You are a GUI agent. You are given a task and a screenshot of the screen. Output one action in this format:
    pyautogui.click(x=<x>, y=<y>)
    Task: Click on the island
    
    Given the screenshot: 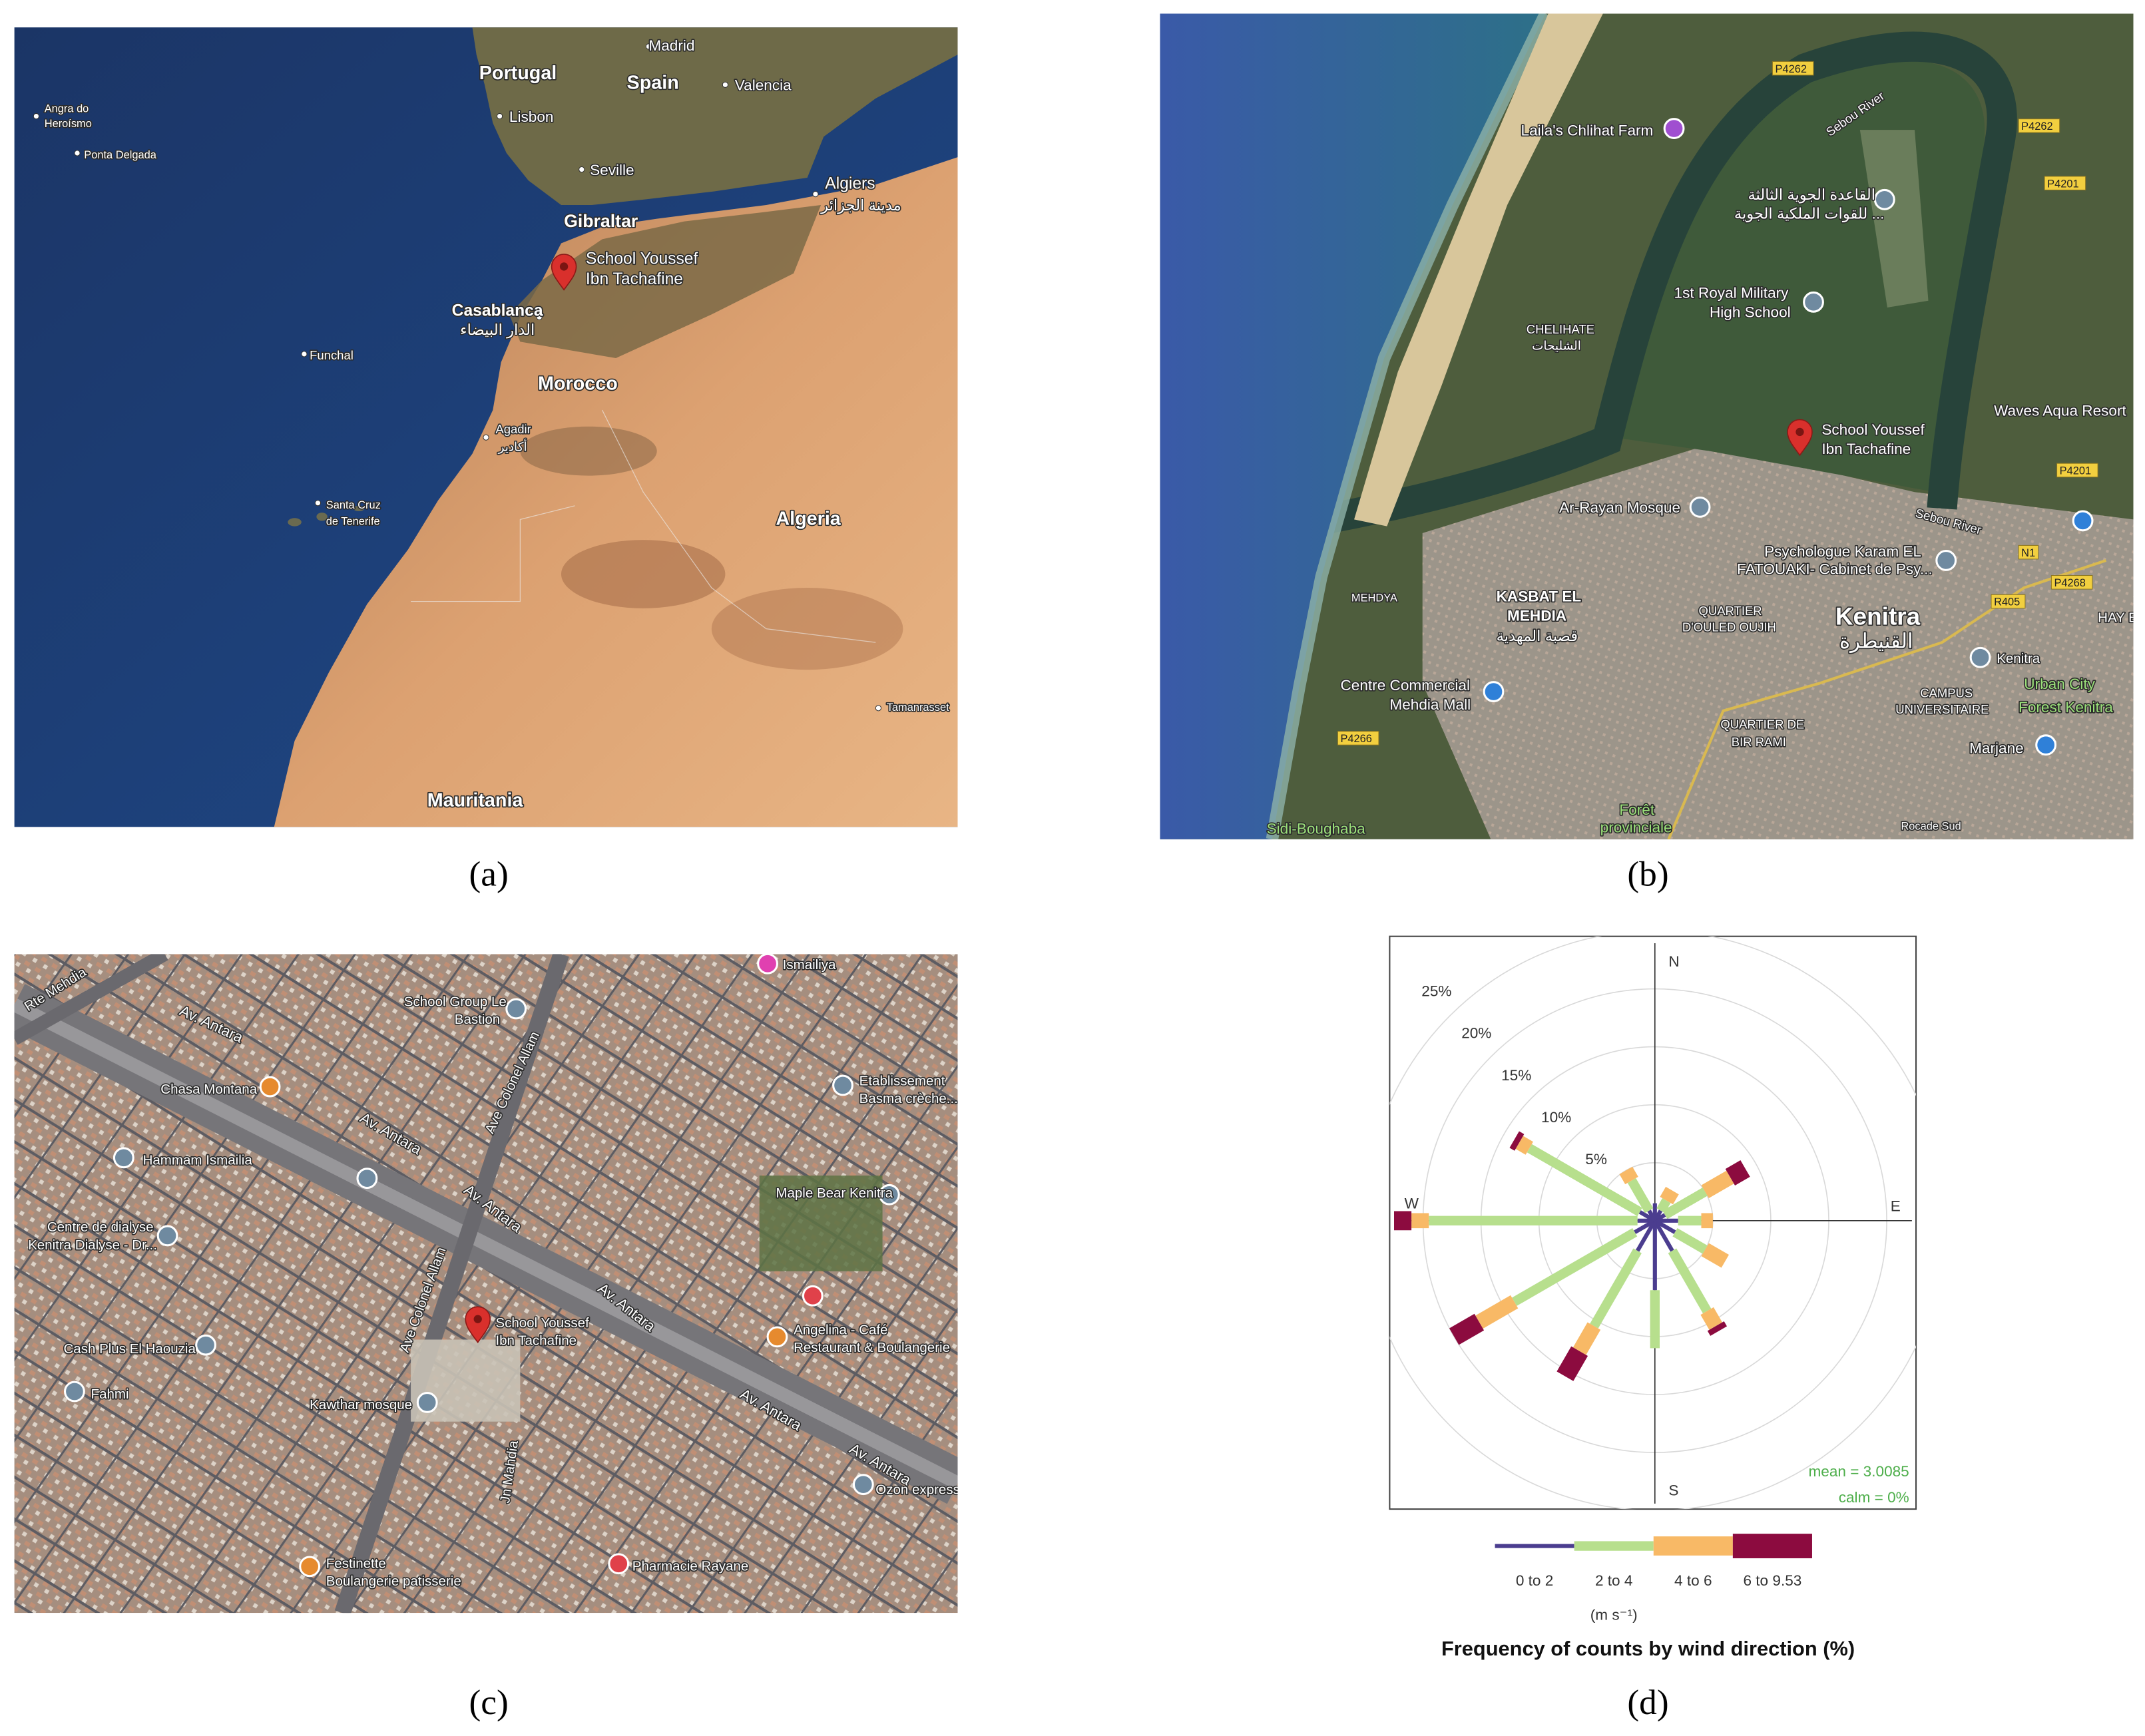 What is the action you would take?
    pyautogui.click(x=295, y=522)
    